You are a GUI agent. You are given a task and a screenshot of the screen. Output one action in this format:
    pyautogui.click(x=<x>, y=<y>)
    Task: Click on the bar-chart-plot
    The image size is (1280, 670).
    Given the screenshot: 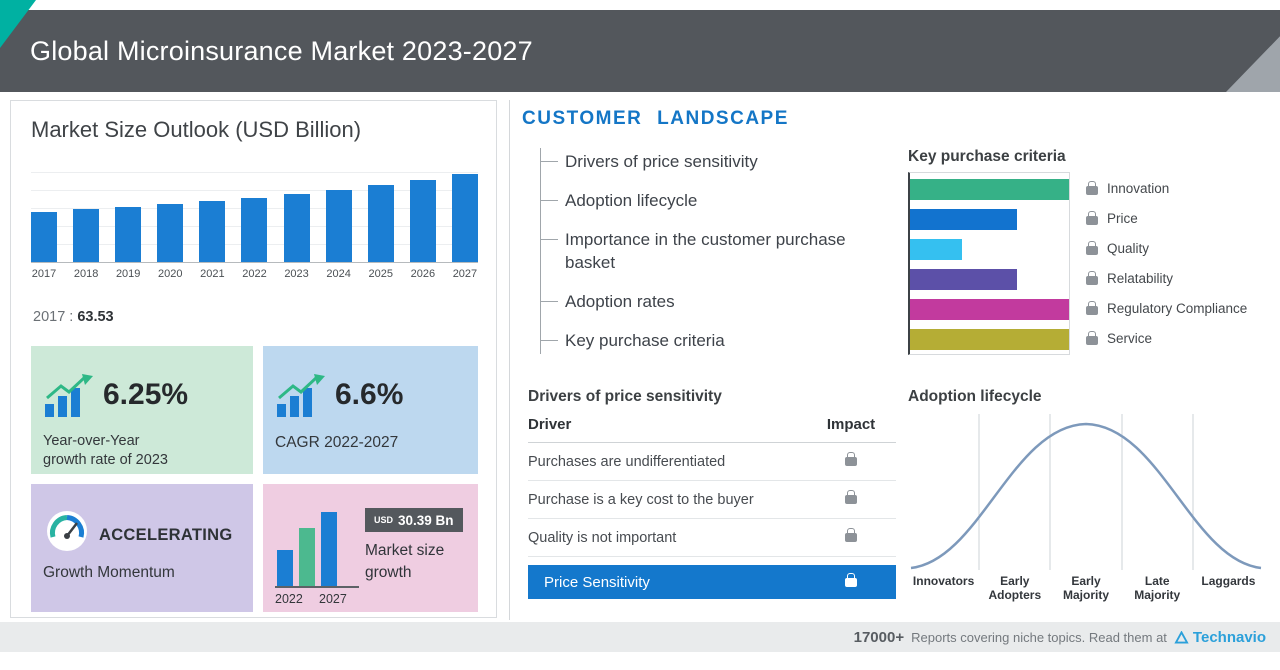 What is the action you would take?
    pyautogui.click(x=254, y=215)
    